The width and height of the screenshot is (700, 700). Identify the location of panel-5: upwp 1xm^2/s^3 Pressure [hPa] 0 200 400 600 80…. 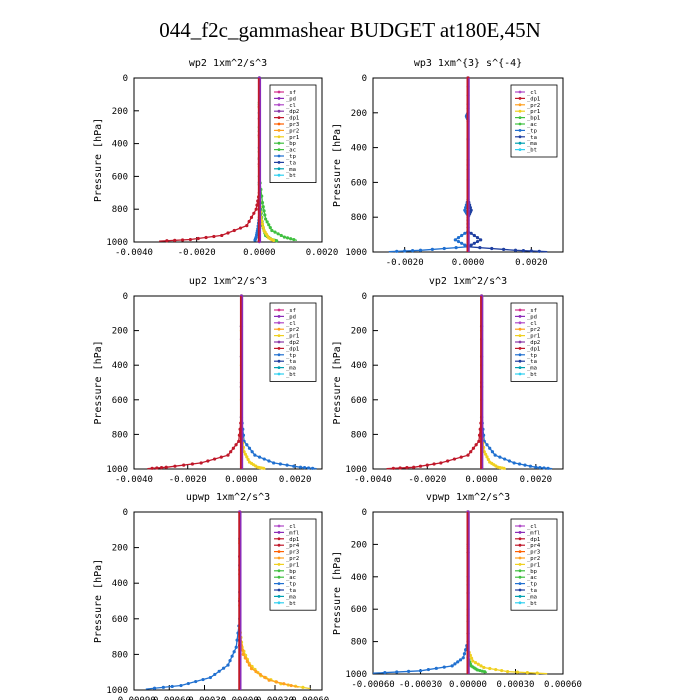
(211, 596).